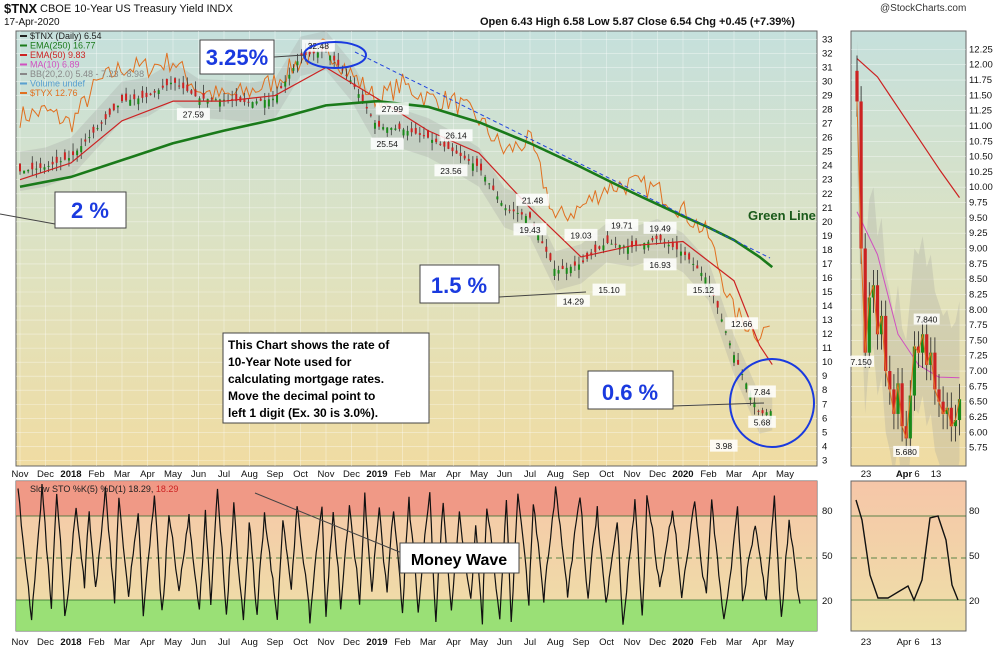 The height and width of the screenshot is (650, 1000). I want to click on money-wave-text: Money Wave, so click(459, 560).